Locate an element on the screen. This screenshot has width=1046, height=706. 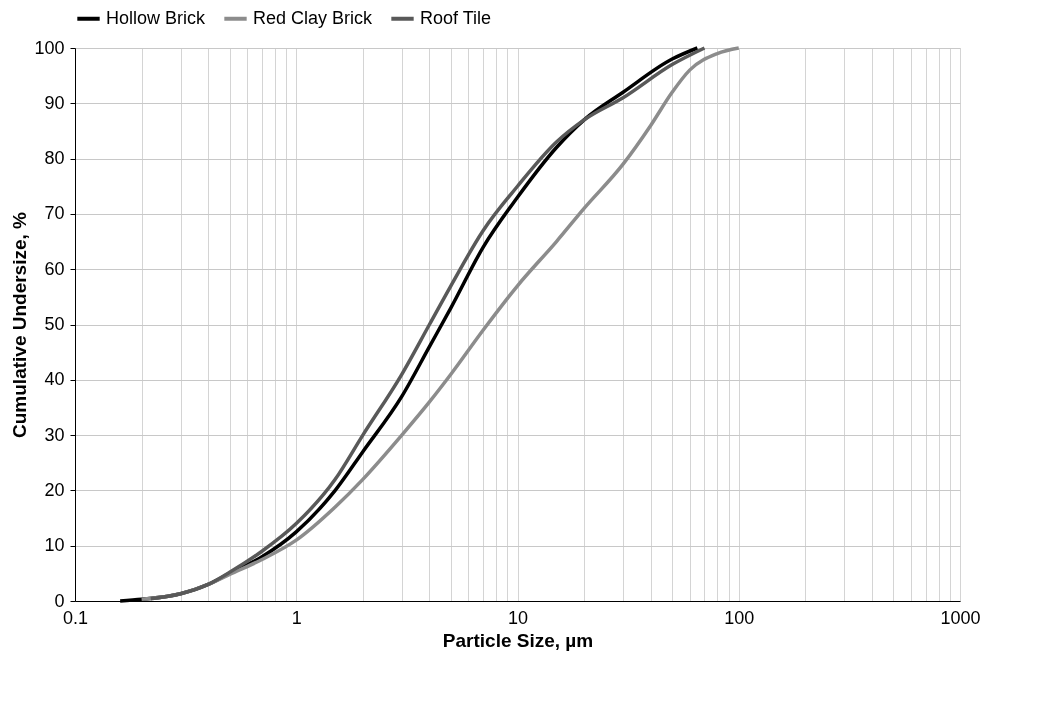
y-tick-label: 80 is located at coordinates (54, 158).